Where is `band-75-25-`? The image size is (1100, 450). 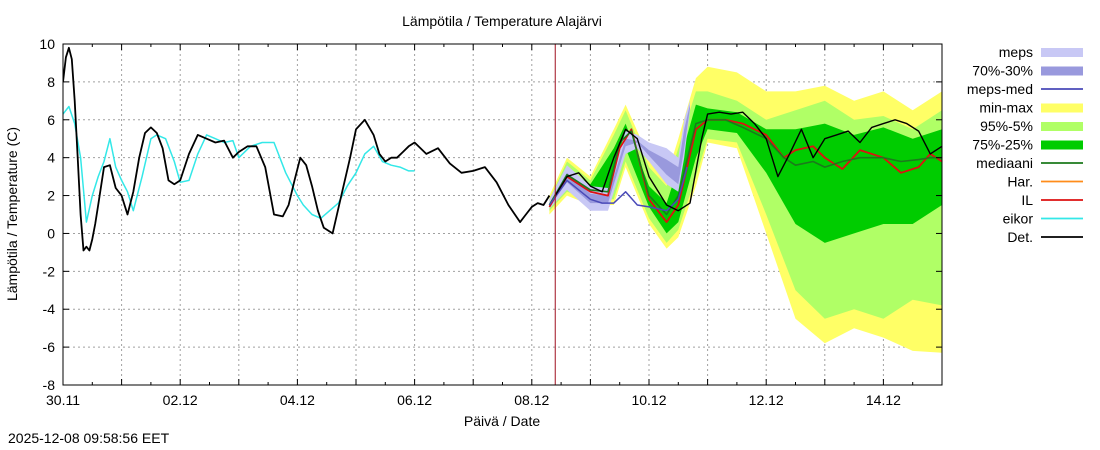
band-75-25- is located at coordinates (745, 173).